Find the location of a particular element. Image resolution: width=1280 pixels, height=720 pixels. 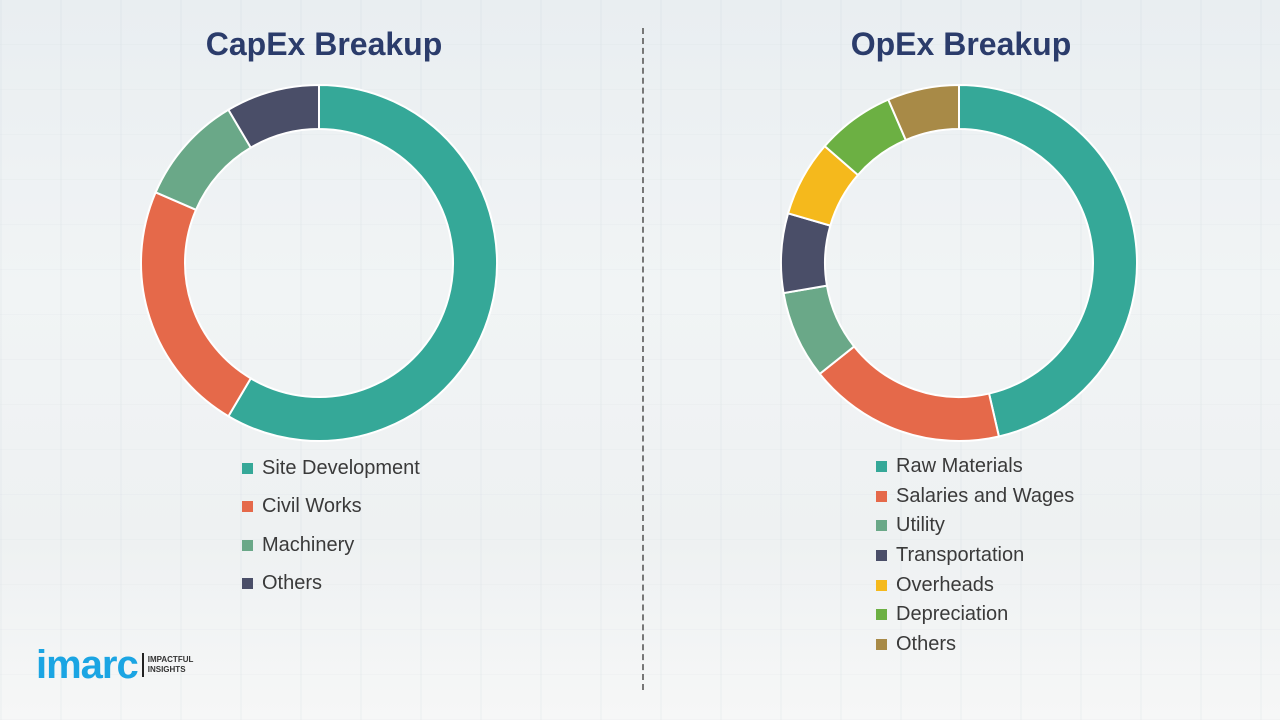

logo-wordmark: imarc is located at coordinates (87, 665).